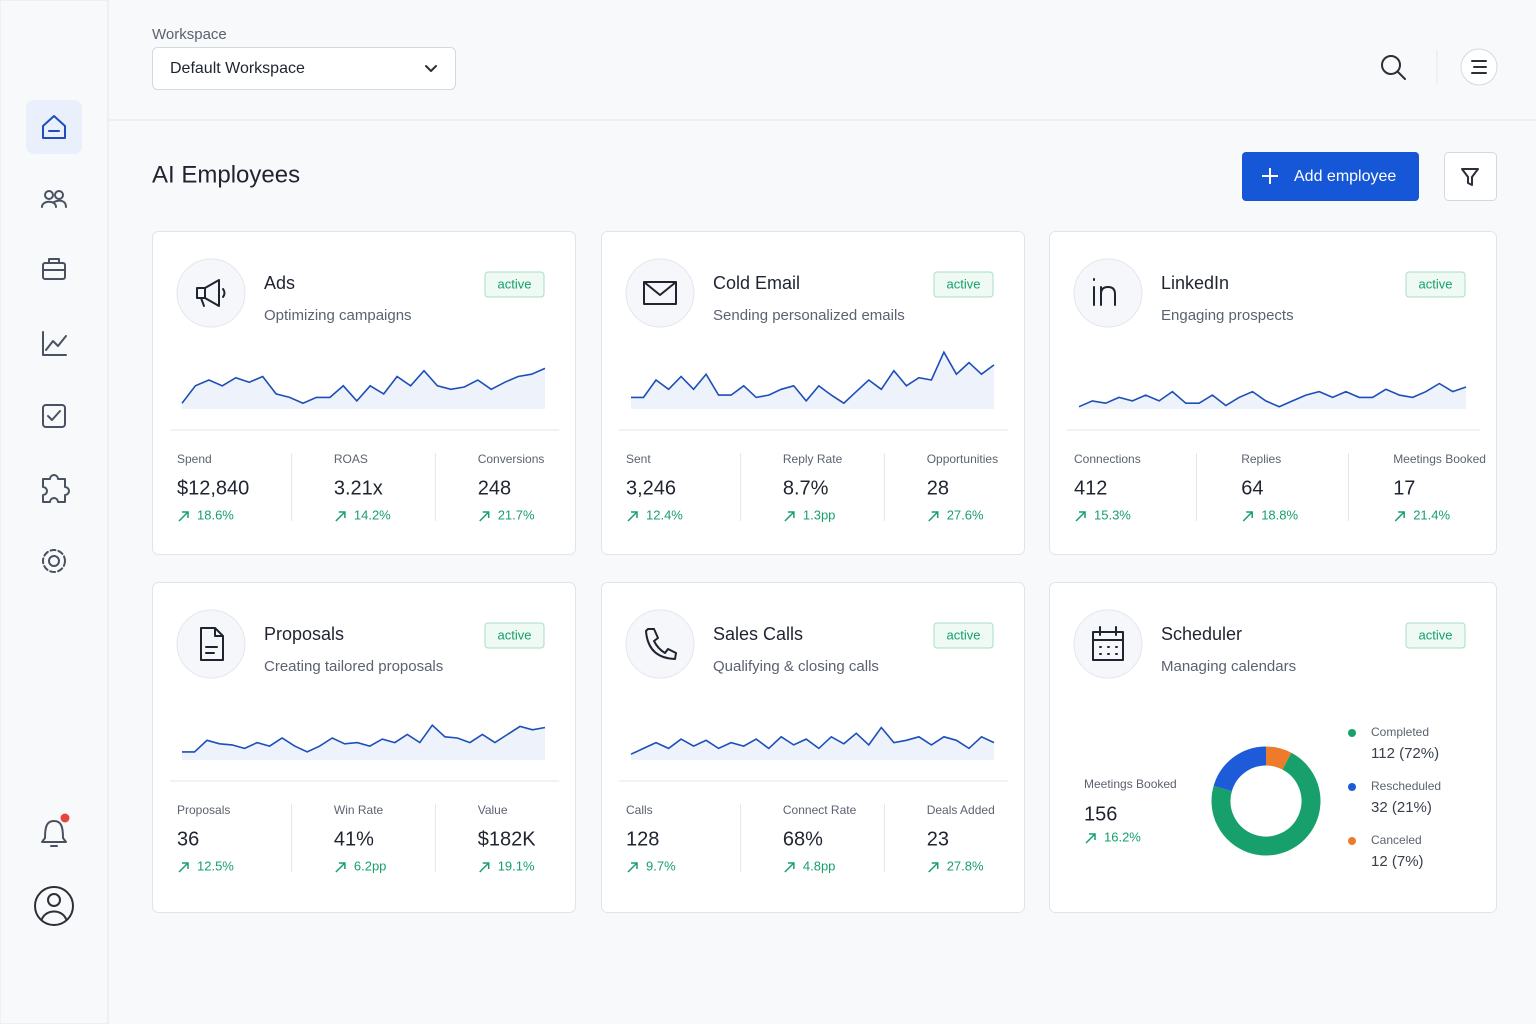 The image size is (1536, 1024). I want to click on nav-profile, so click(54, 906).